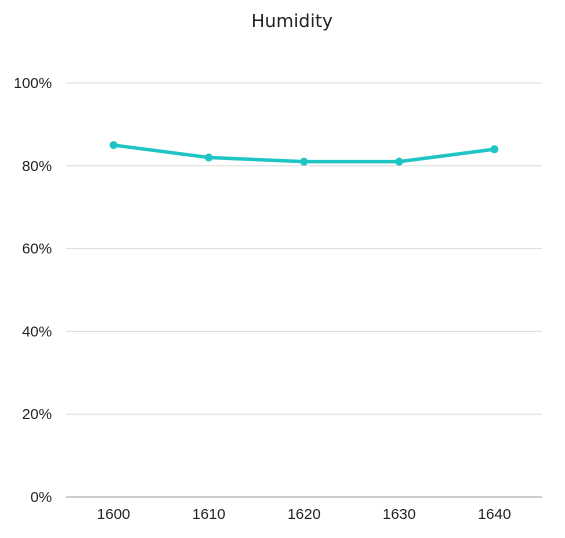 This screenshot has width=565, height=538. I want to click on x-tick-label: 1610, so click(208, 514).